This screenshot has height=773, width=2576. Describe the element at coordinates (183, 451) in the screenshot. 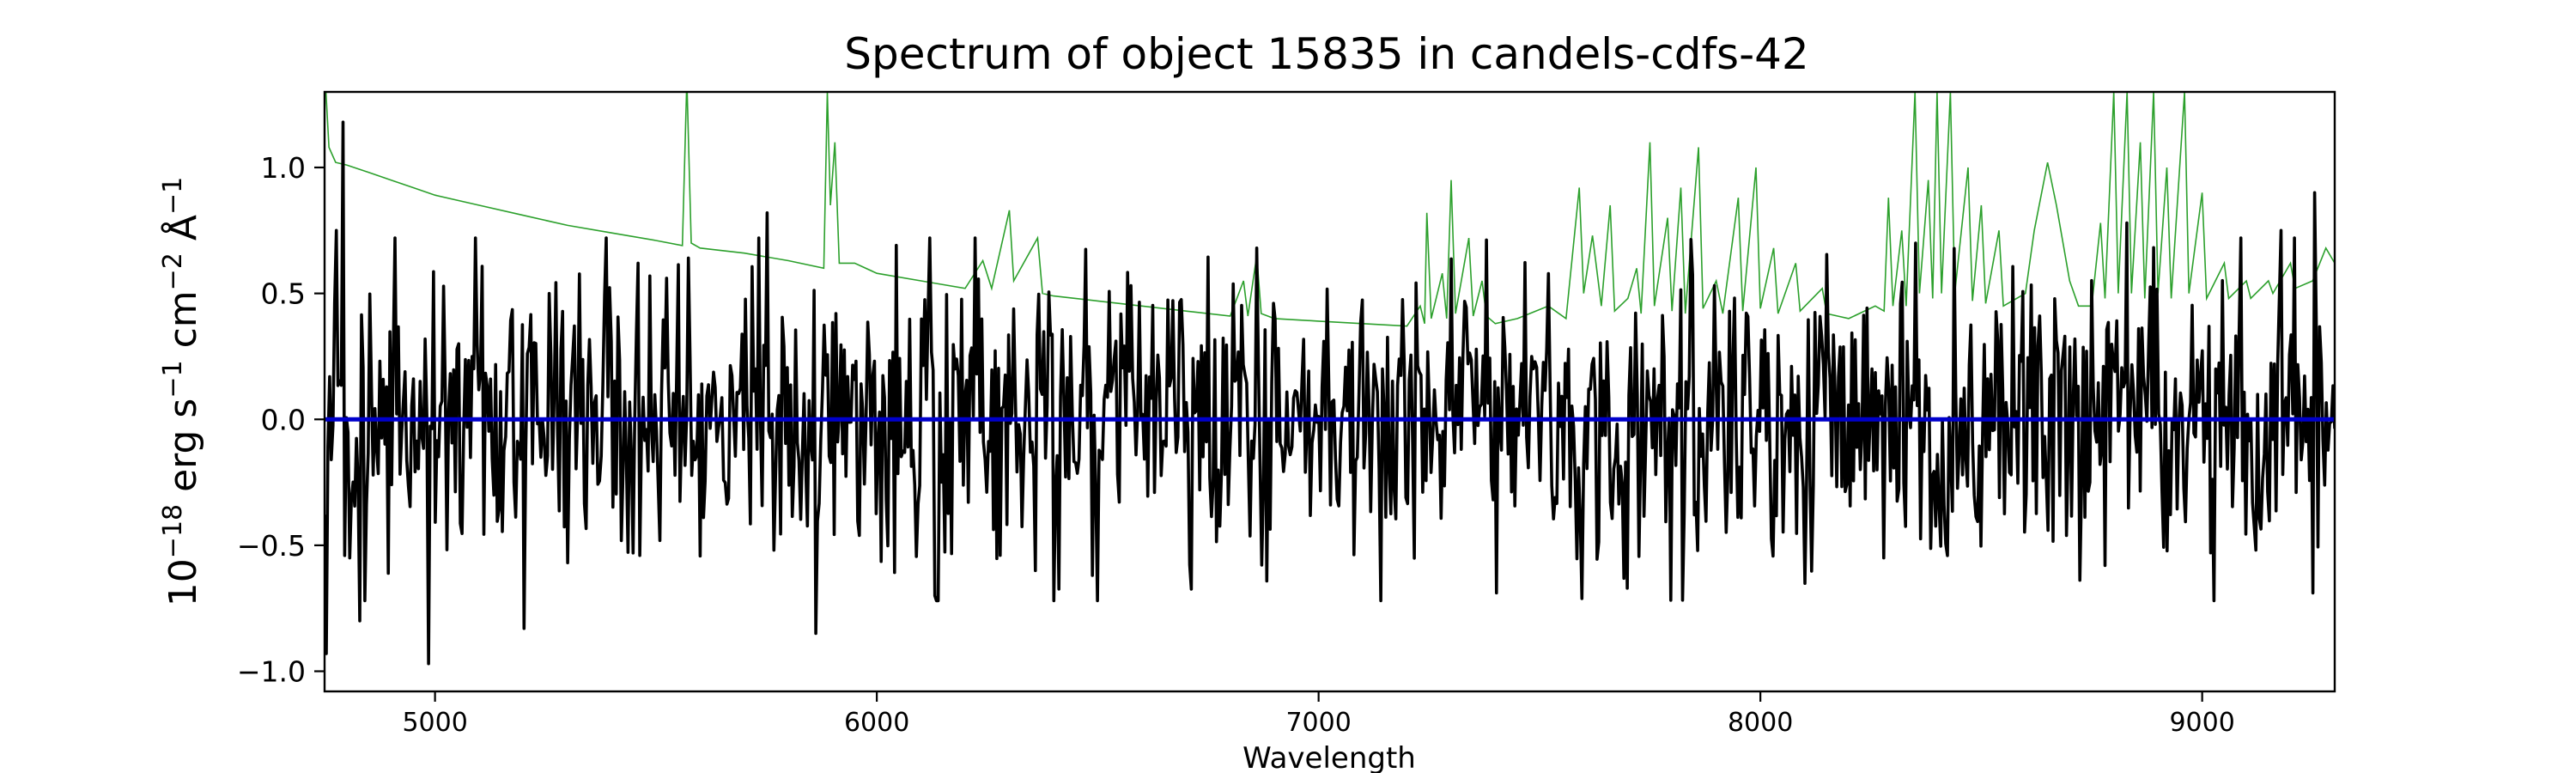

I see `y-label-text: erg s` at that location.